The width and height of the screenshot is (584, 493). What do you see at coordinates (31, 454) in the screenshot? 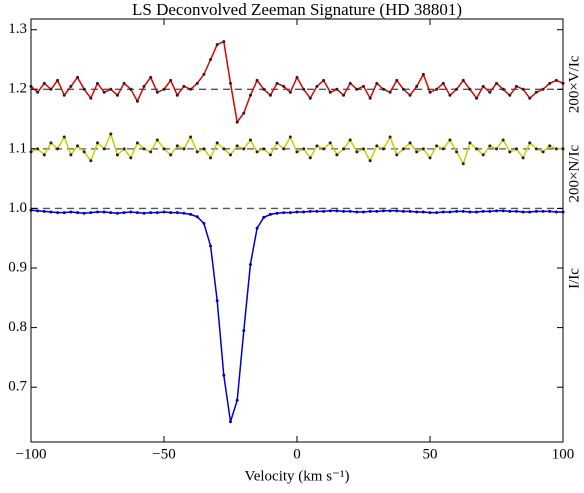
I see `x-tick-label: −100` at bounding box center [31, 454].